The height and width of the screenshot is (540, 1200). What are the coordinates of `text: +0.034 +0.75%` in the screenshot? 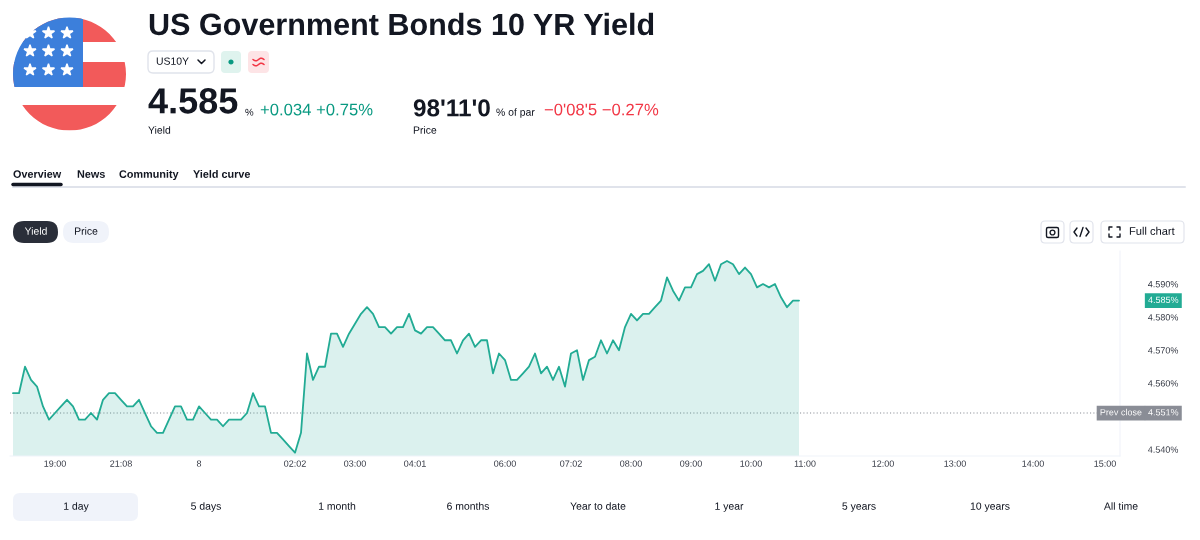 It's located at (316, 109).